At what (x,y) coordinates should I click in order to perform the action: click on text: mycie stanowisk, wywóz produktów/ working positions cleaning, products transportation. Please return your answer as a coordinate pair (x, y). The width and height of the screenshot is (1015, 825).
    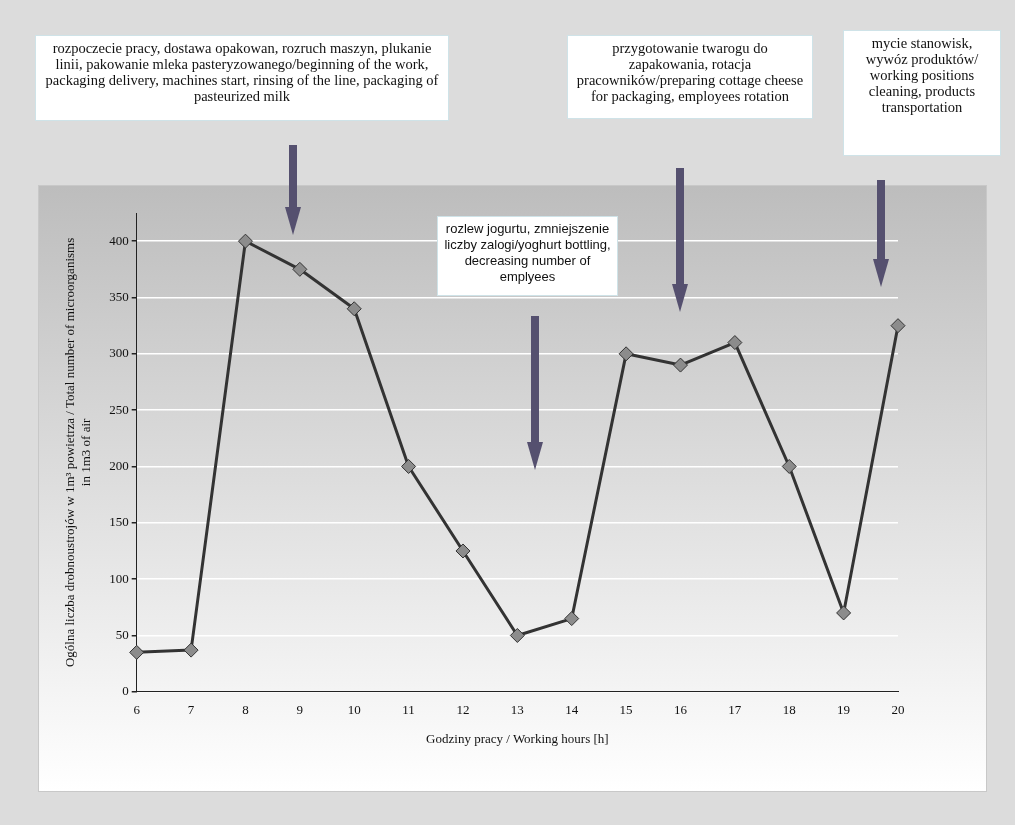
    Looking at the image, I should click on (922, 93).